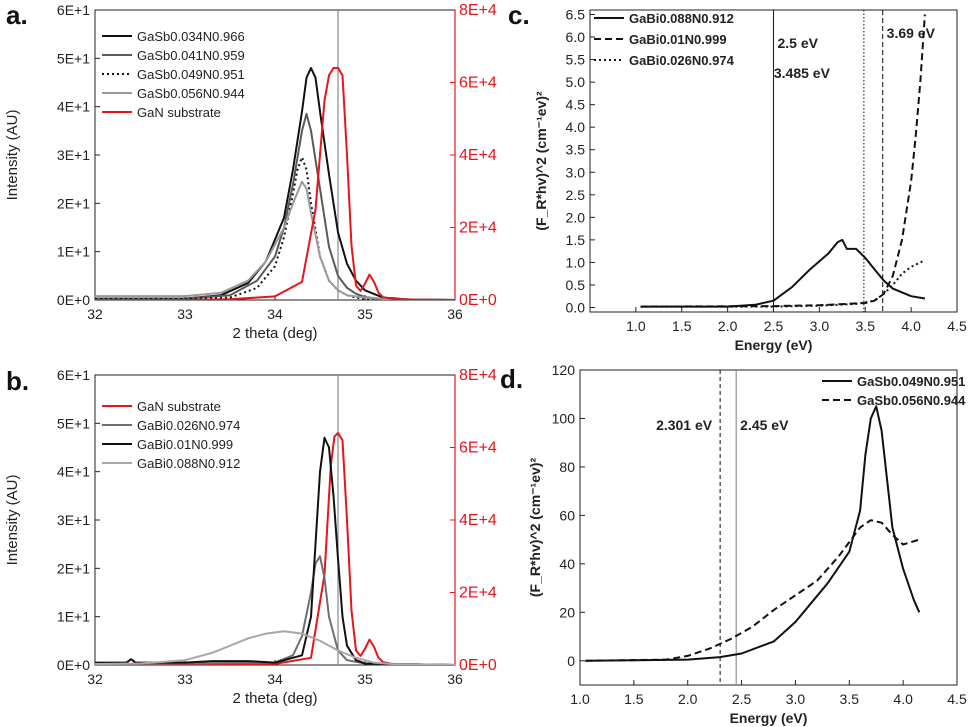  Describe the element at coordinates (576, 37) in the screenshot. I see `y-tick-label: 6.0` at that location.